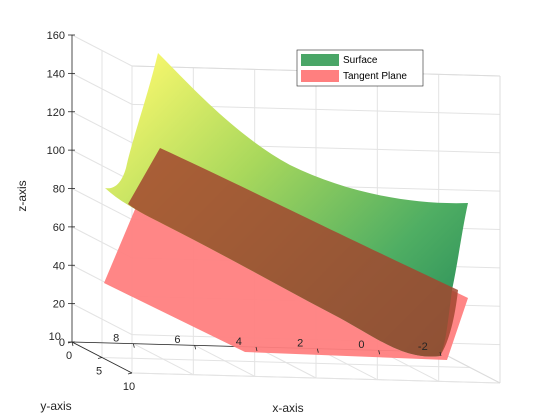 The height and width of the screenshot is (420, 560). What do you see at coordinates (99, 372) in the screenshot?
I see `y-tick-label: 5` at bounding box center [99, 372].